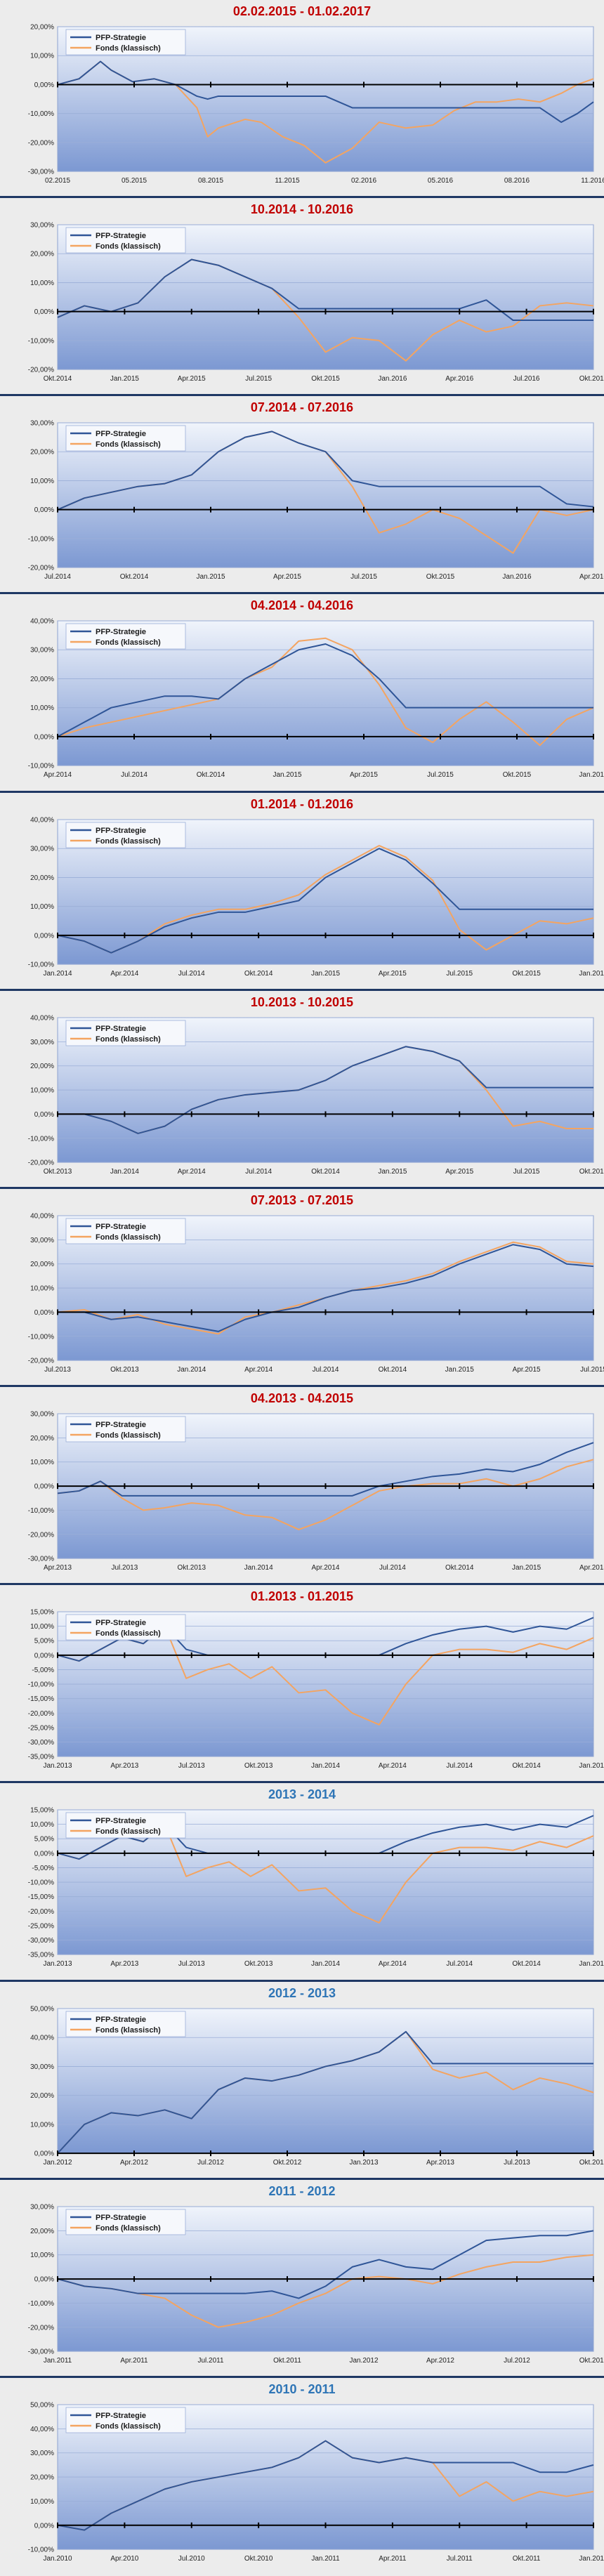  Describe the element at coordinates (211, 181) in the screenshot. I see `x-tick-label: 08.2015` at that location.